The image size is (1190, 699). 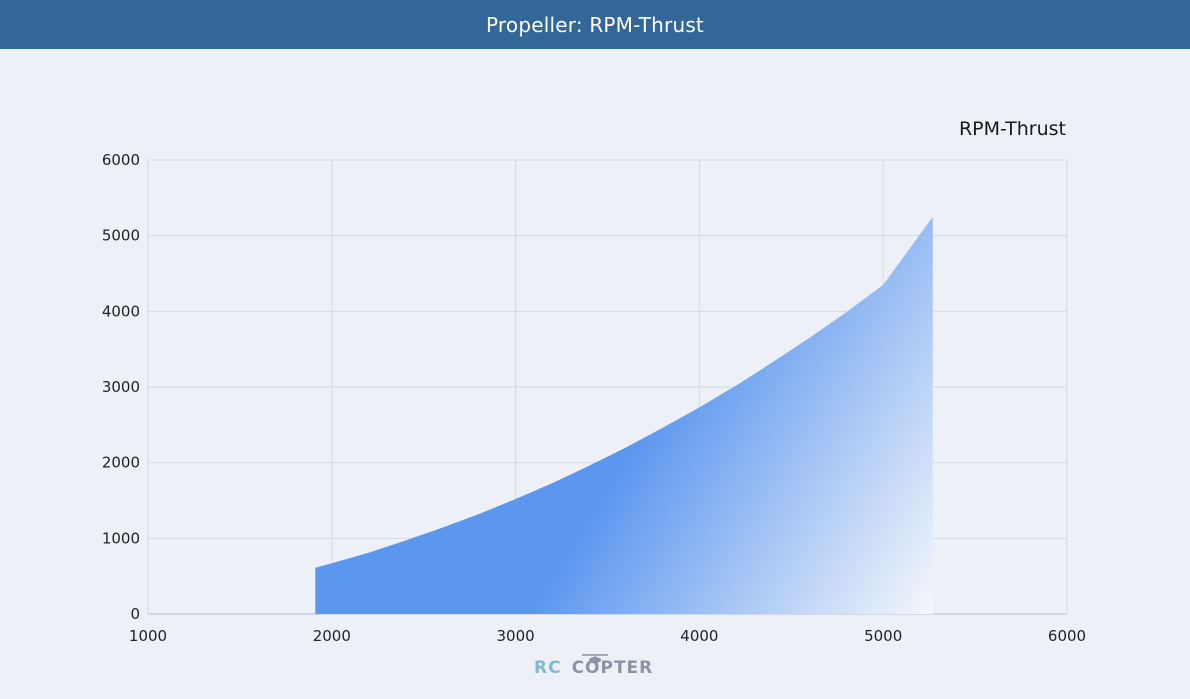 I want to click on y-axis-ticks: 0 1000 2000 3000 4000 5000 6000, so click(x=121, y=387).